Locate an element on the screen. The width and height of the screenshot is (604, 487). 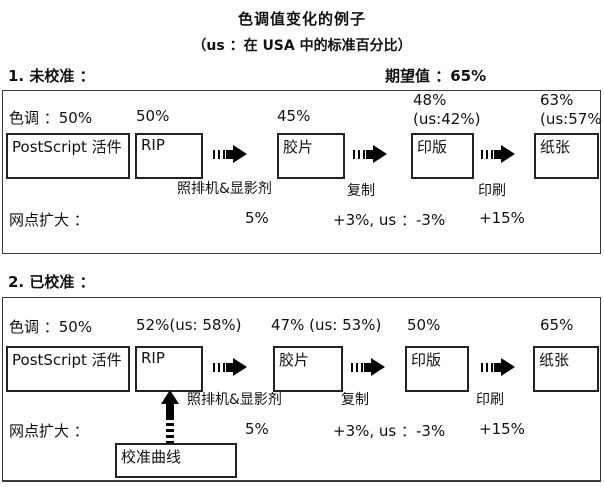
calibration-curve-box: 校准曲线 is located at coordinates (176, 460).